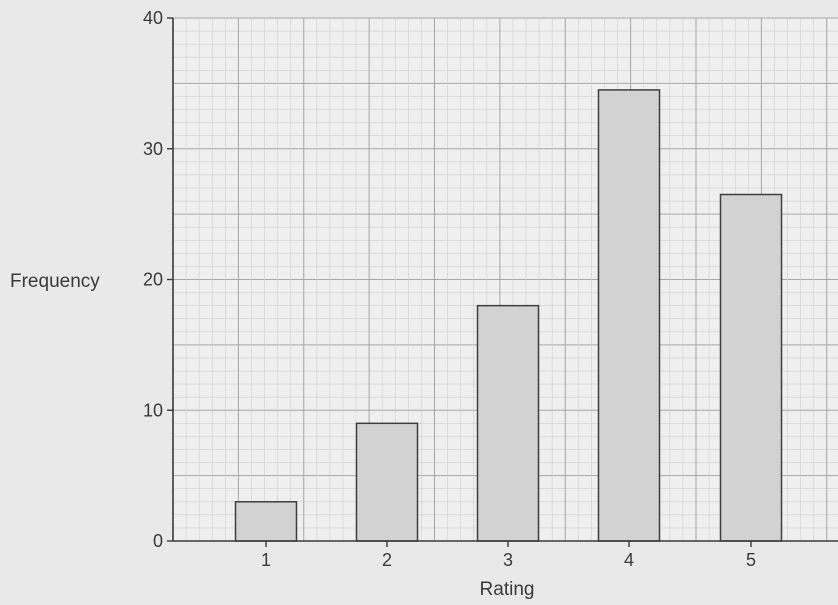 Image resolution: width=838 pixels, height=605 pixels. What do you see at coordinates (266, 560) in the screenshot?
I see `x-tick-label: 1` at bounding box center [266, 560].